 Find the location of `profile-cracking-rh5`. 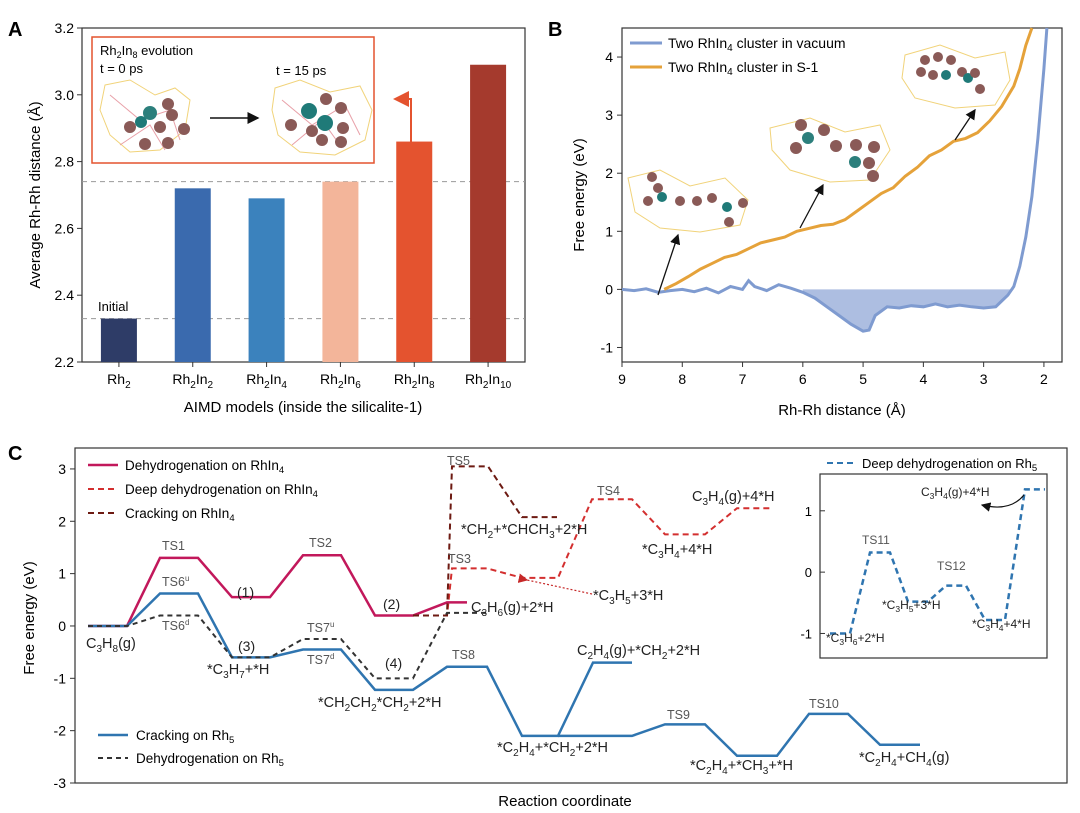

profile-cracking-rh5 is located at coordinates (360, 665).